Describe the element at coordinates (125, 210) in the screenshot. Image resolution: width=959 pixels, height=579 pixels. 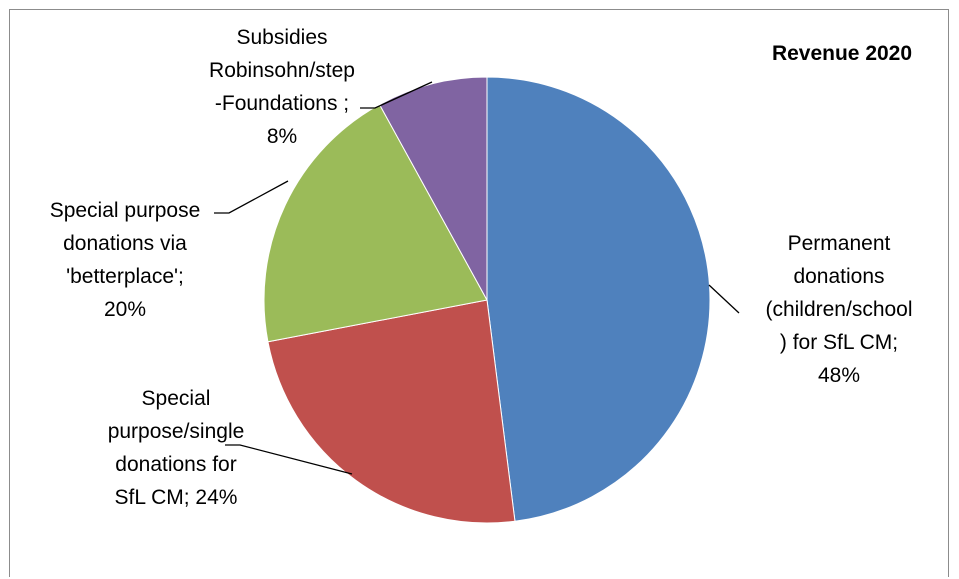
I see `slice-label-line: Special purpose` at that location.